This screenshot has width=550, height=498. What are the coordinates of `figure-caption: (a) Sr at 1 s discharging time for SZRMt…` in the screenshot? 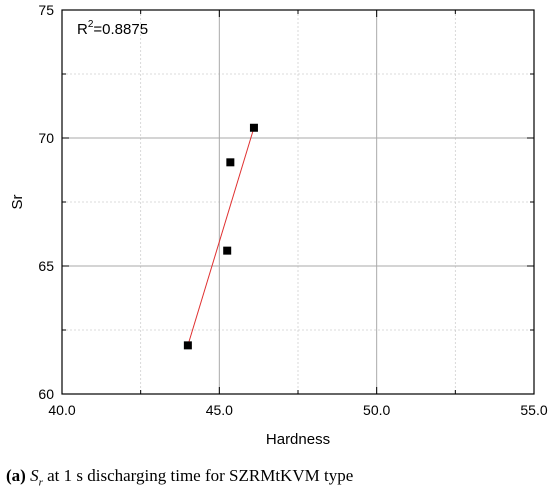 It's located at (179, 477).